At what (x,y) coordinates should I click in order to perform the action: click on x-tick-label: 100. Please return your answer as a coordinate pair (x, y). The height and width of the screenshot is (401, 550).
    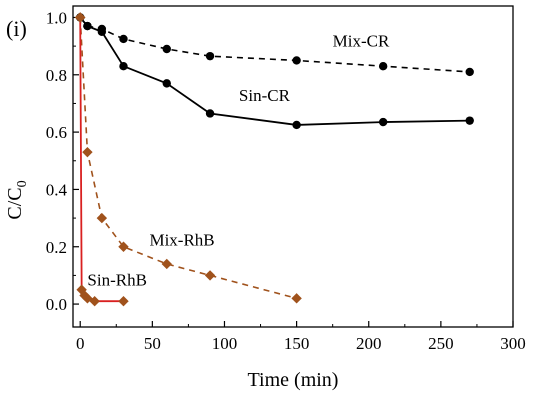
    Looking at the image, I should click on (225, 343).